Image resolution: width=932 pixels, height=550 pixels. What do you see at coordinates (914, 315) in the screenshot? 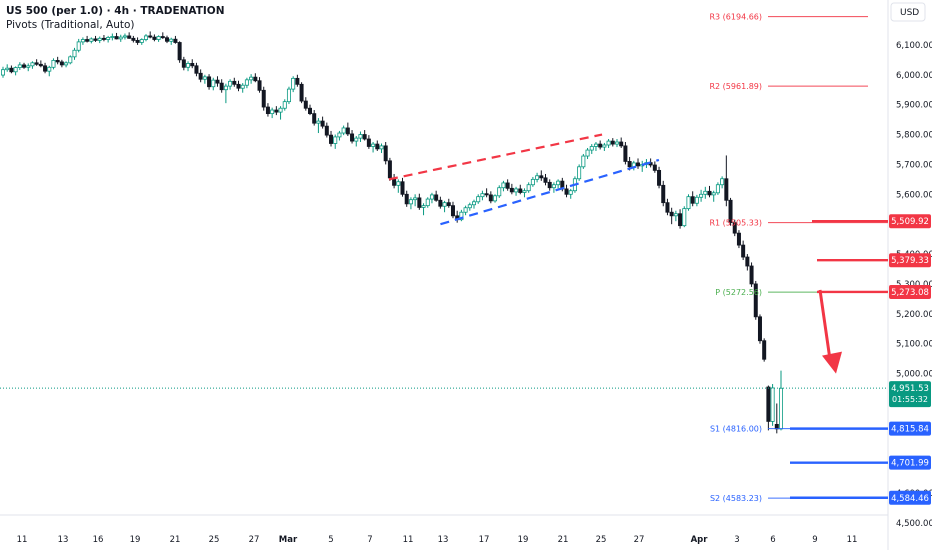
I see `y-tick-label: 5,200.00` at bounding box center [914, 315].